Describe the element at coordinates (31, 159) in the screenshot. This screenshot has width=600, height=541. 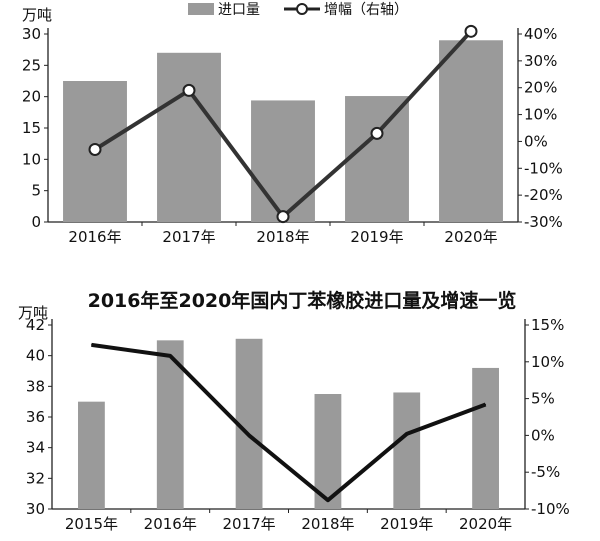
I see `top-chart-left-tick-label: 10` at that location.